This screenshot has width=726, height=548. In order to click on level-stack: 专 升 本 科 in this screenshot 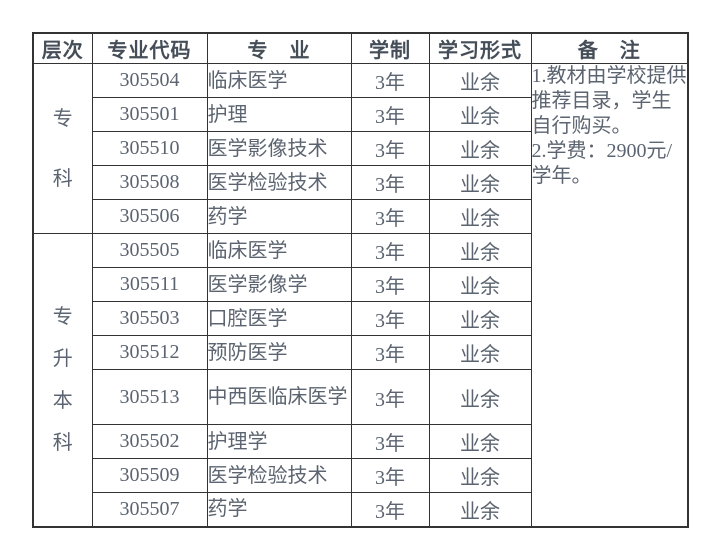, I will do `click(62, 379)`.